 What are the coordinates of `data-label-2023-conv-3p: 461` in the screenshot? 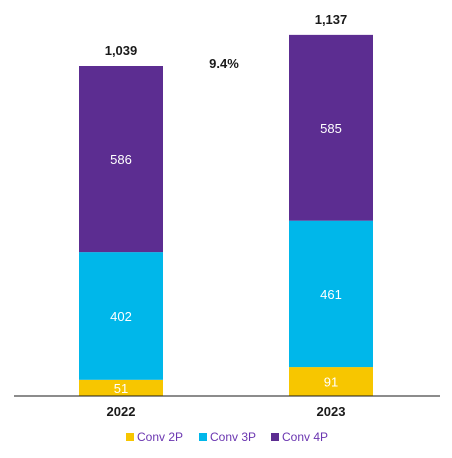 It's located at (331, 294).